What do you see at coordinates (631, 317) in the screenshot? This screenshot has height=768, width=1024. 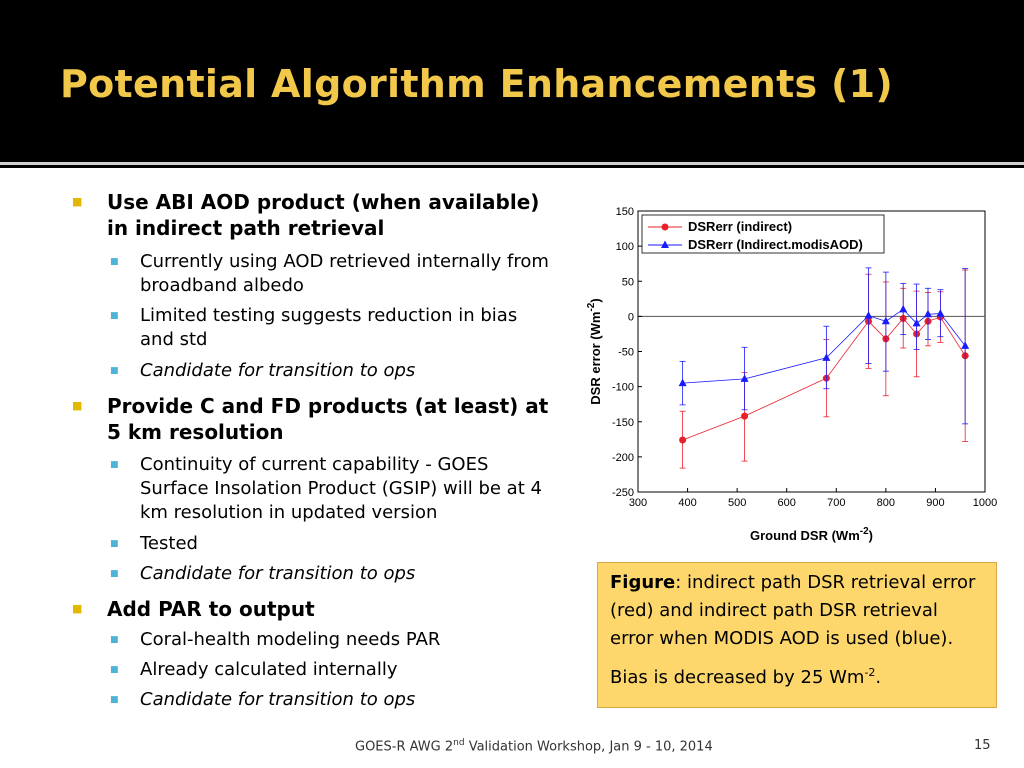 I see `y-tick-label: 0` at bounding box center [631, 317].